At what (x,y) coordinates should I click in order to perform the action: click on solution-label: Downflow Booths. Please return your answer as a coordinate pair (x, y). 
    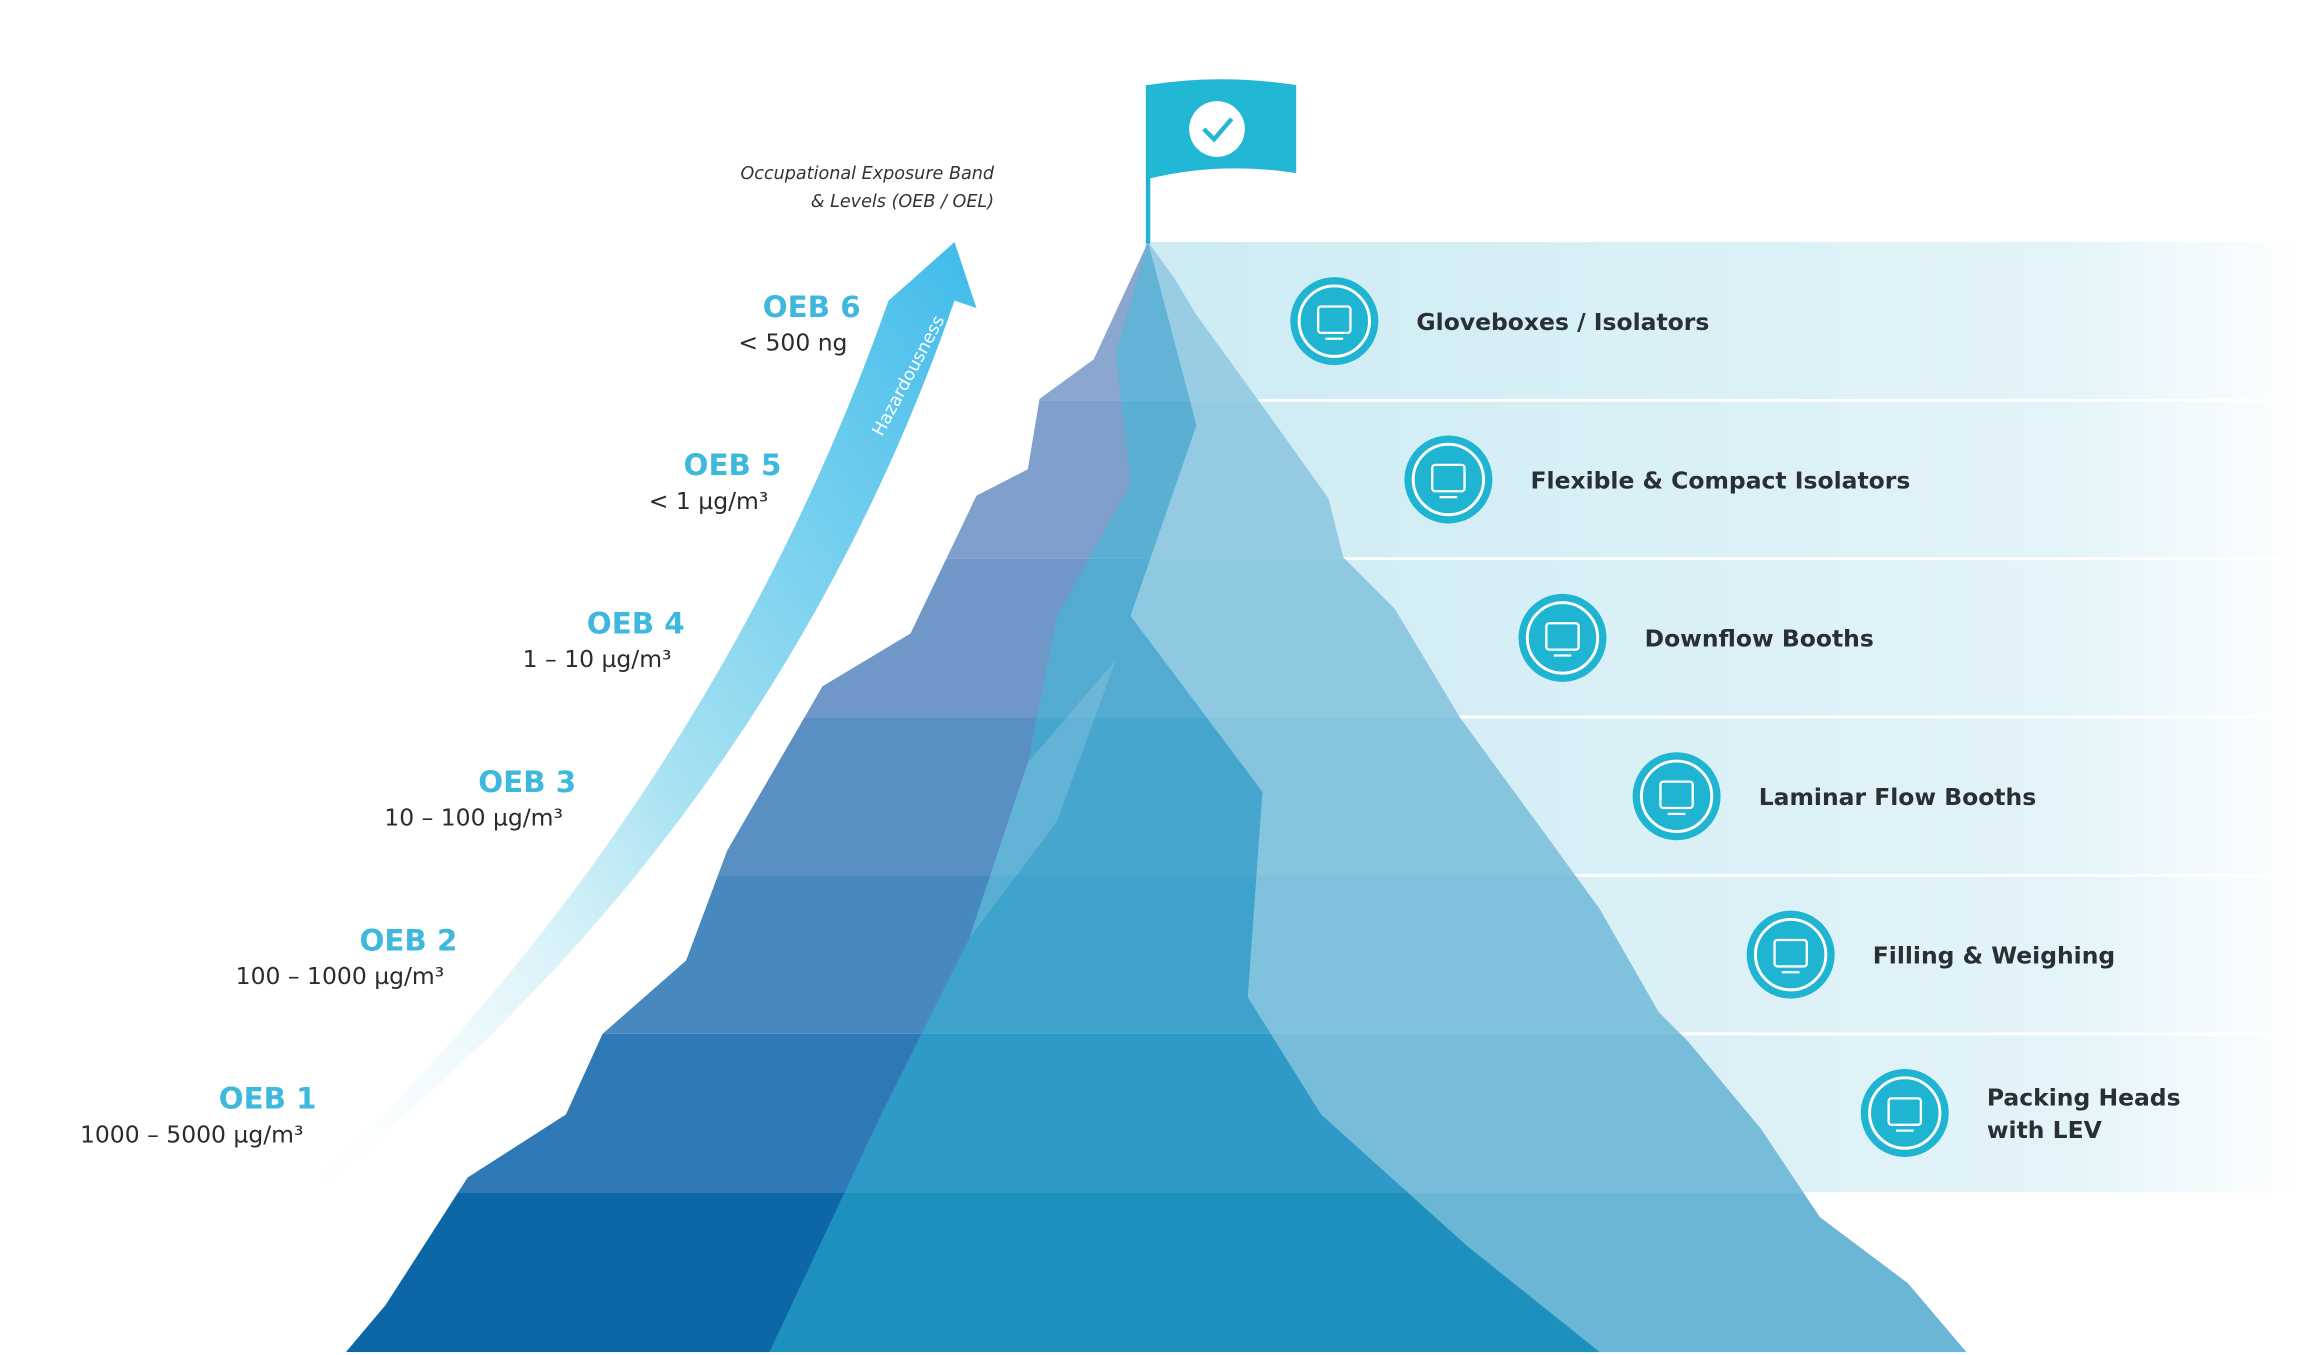
    Looking at the image, I should click on (1759, 639).